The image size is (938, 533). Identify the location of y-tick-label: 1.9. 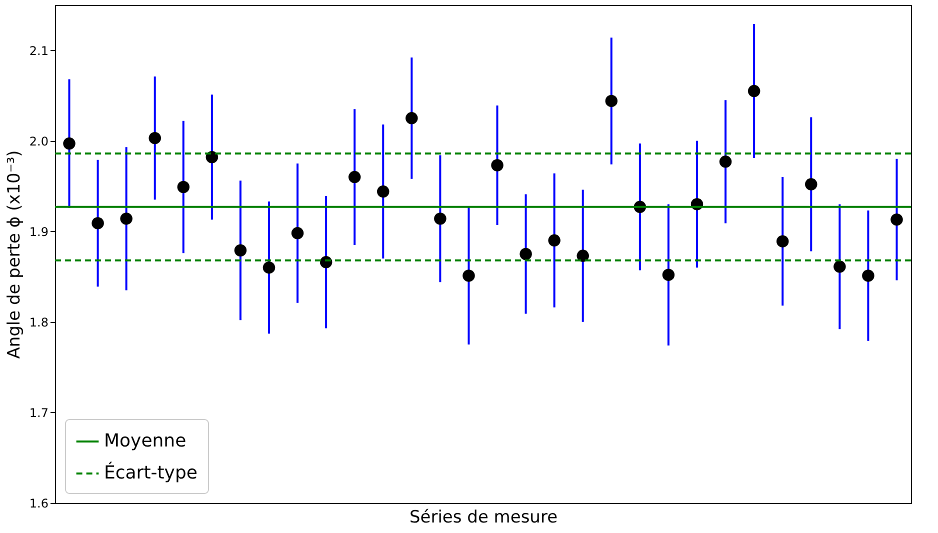
(38, 231).